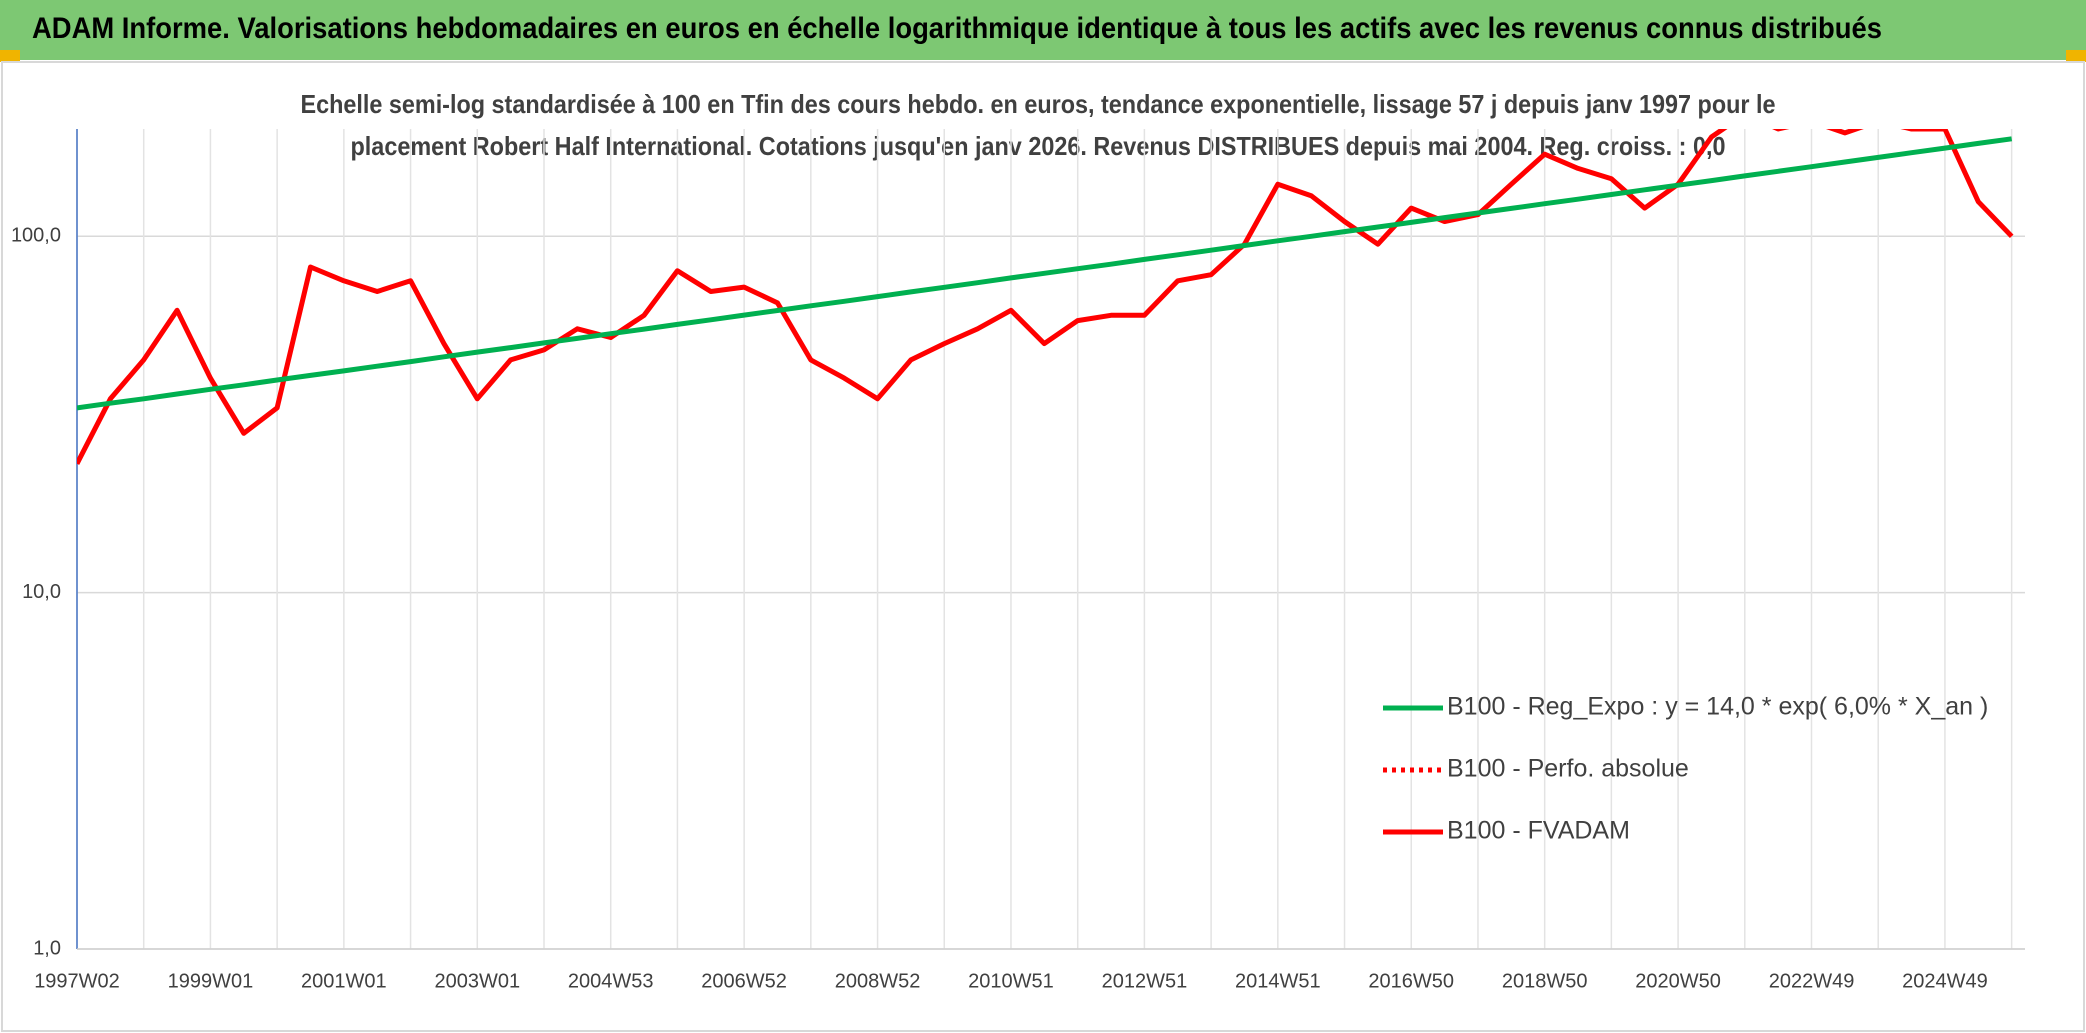 The height and width of the screenshot is (1033, 2086). I want to click on x-tick-label: 2001W01, so click(344, 981).